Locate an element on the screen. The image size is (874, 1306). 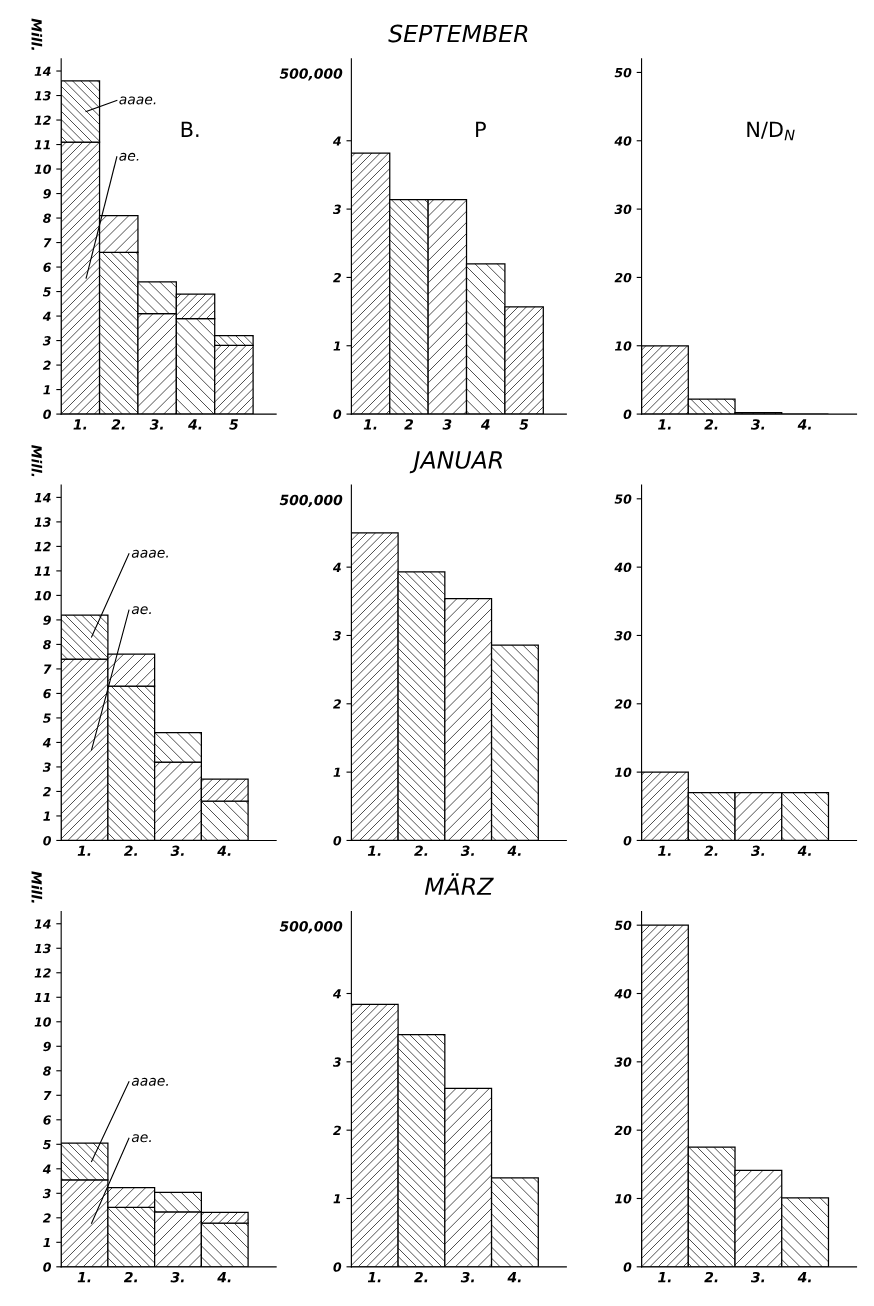
chart-title: JANUAR is located at coordinates (455, 462).